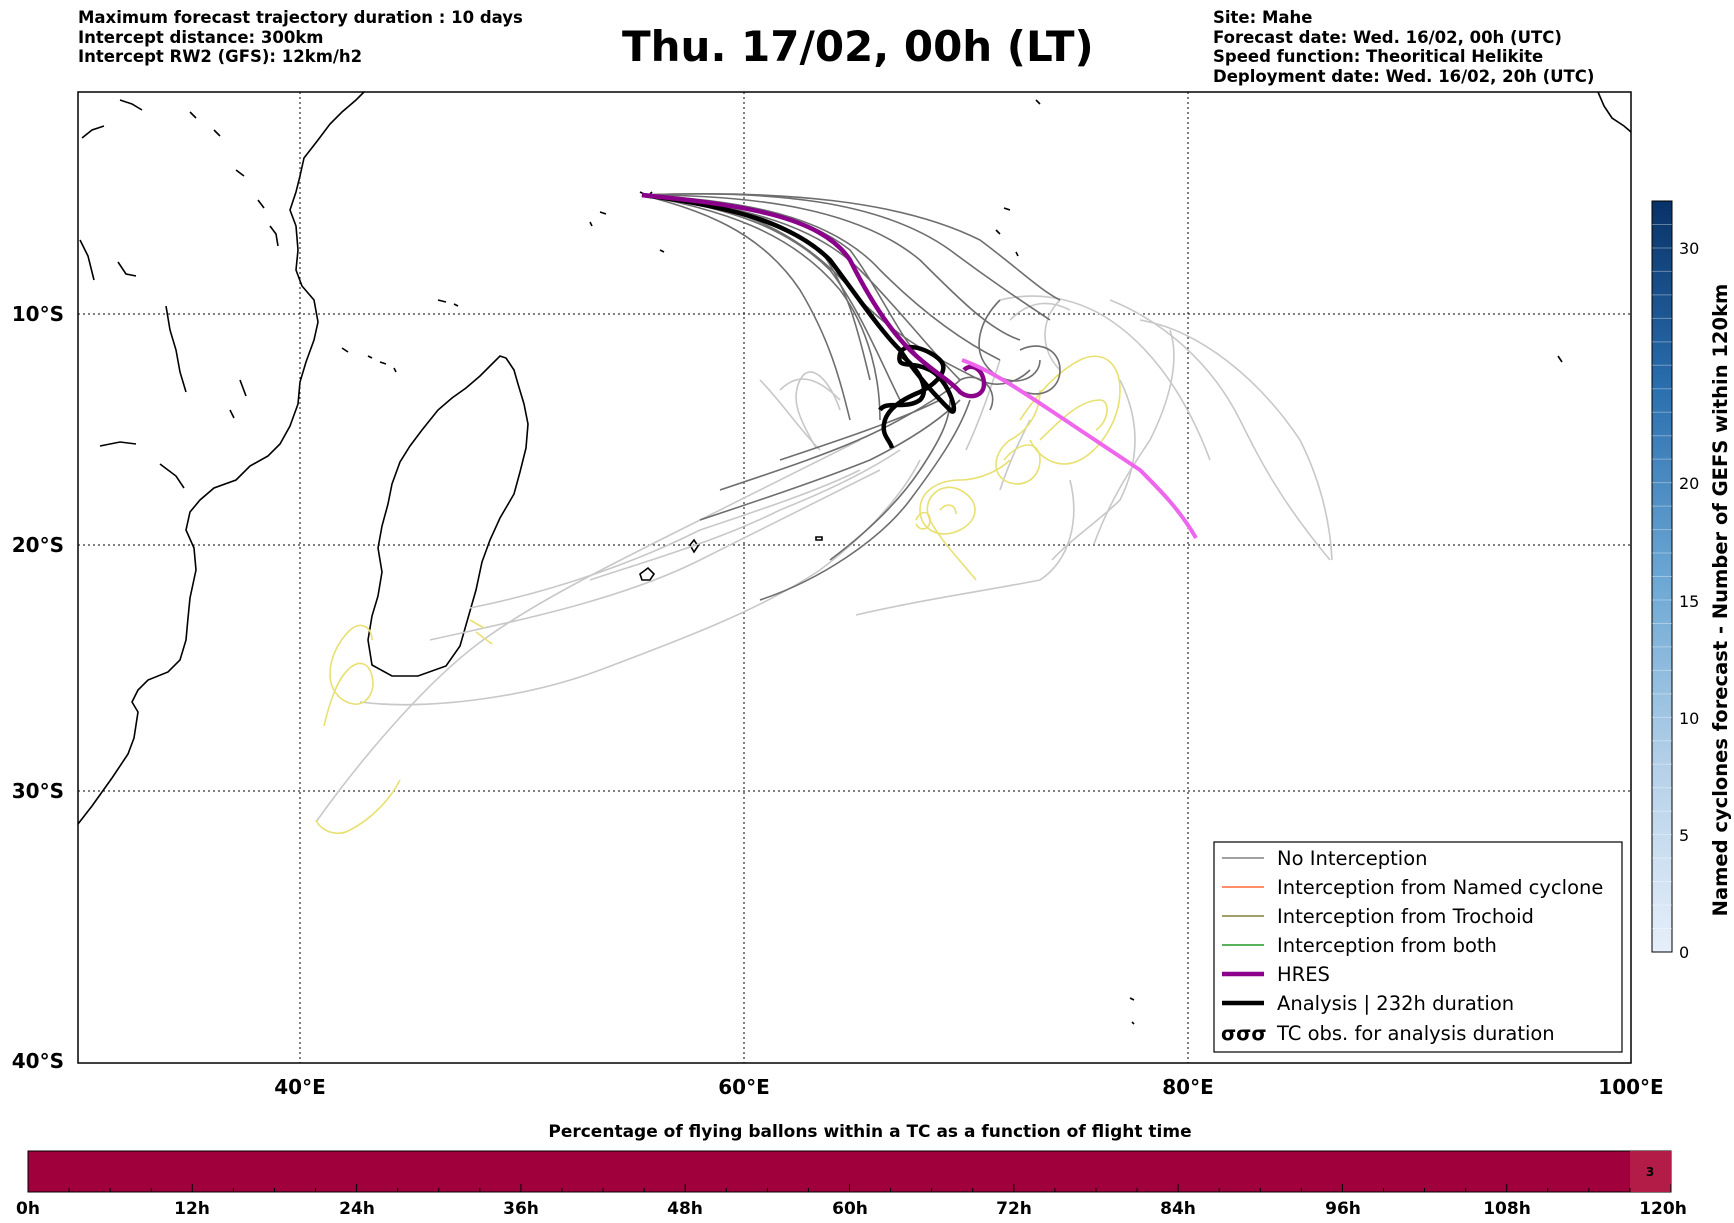 The image size is (1734, 1223). Describe the element at coordinates (858, 46) in the screenshot. I see `page-title: Thu. 17/02, 00h (LT)` at that location.